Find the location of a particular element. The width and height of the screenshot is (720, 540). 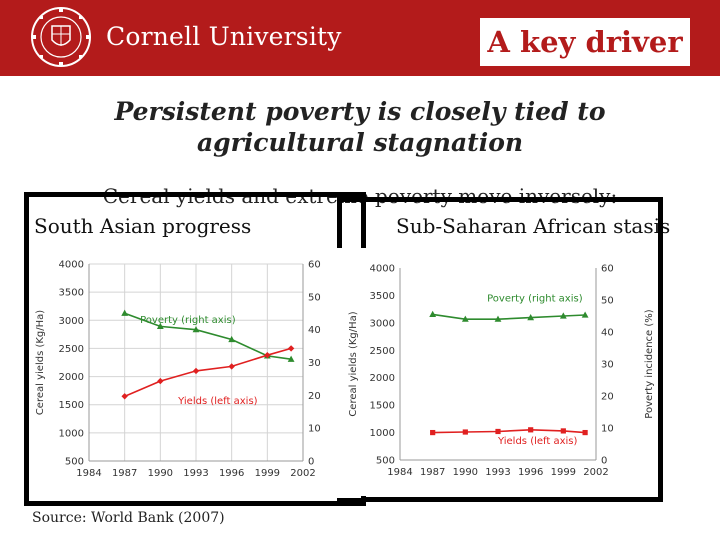

slide-title: A key driver is located at coordinates (585, 42).